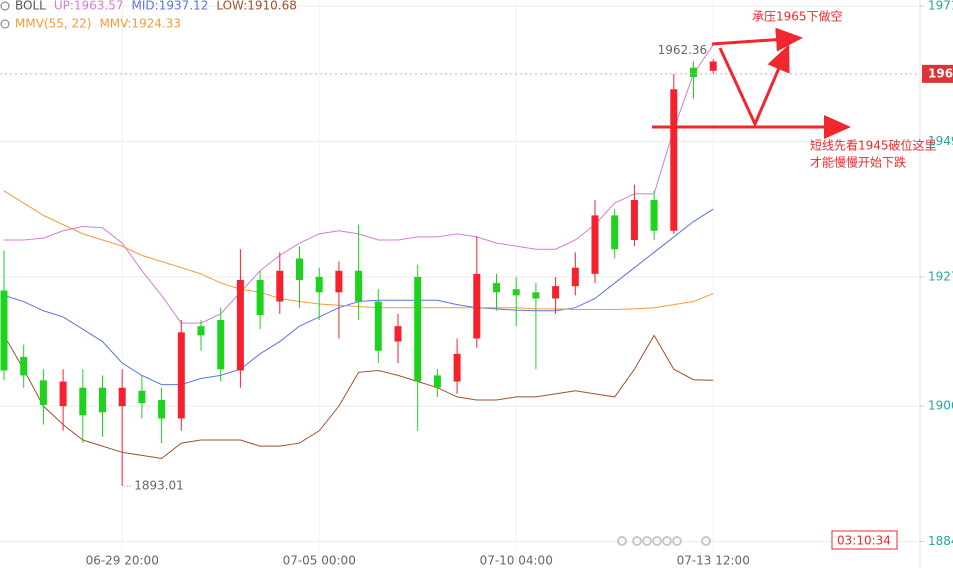  Describe the element at coordinates (30, 6) in the screenshot. I see `legend-entry: BOLL` at that location.